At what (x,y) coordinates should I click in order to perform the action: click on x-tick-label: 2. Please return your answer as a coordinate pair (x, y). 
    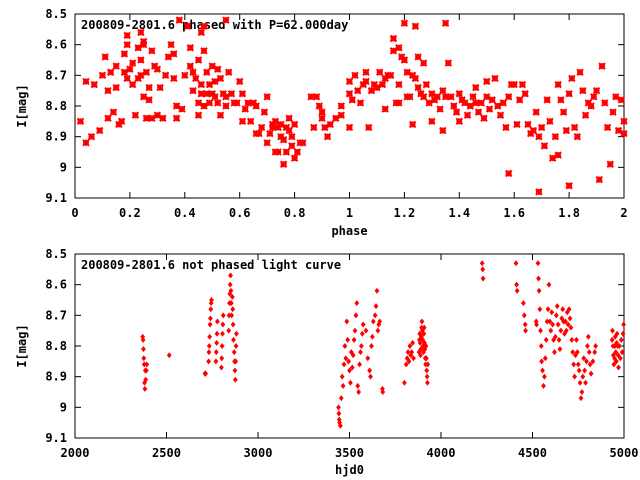
    Looking at the image, I should click on (623, 213).